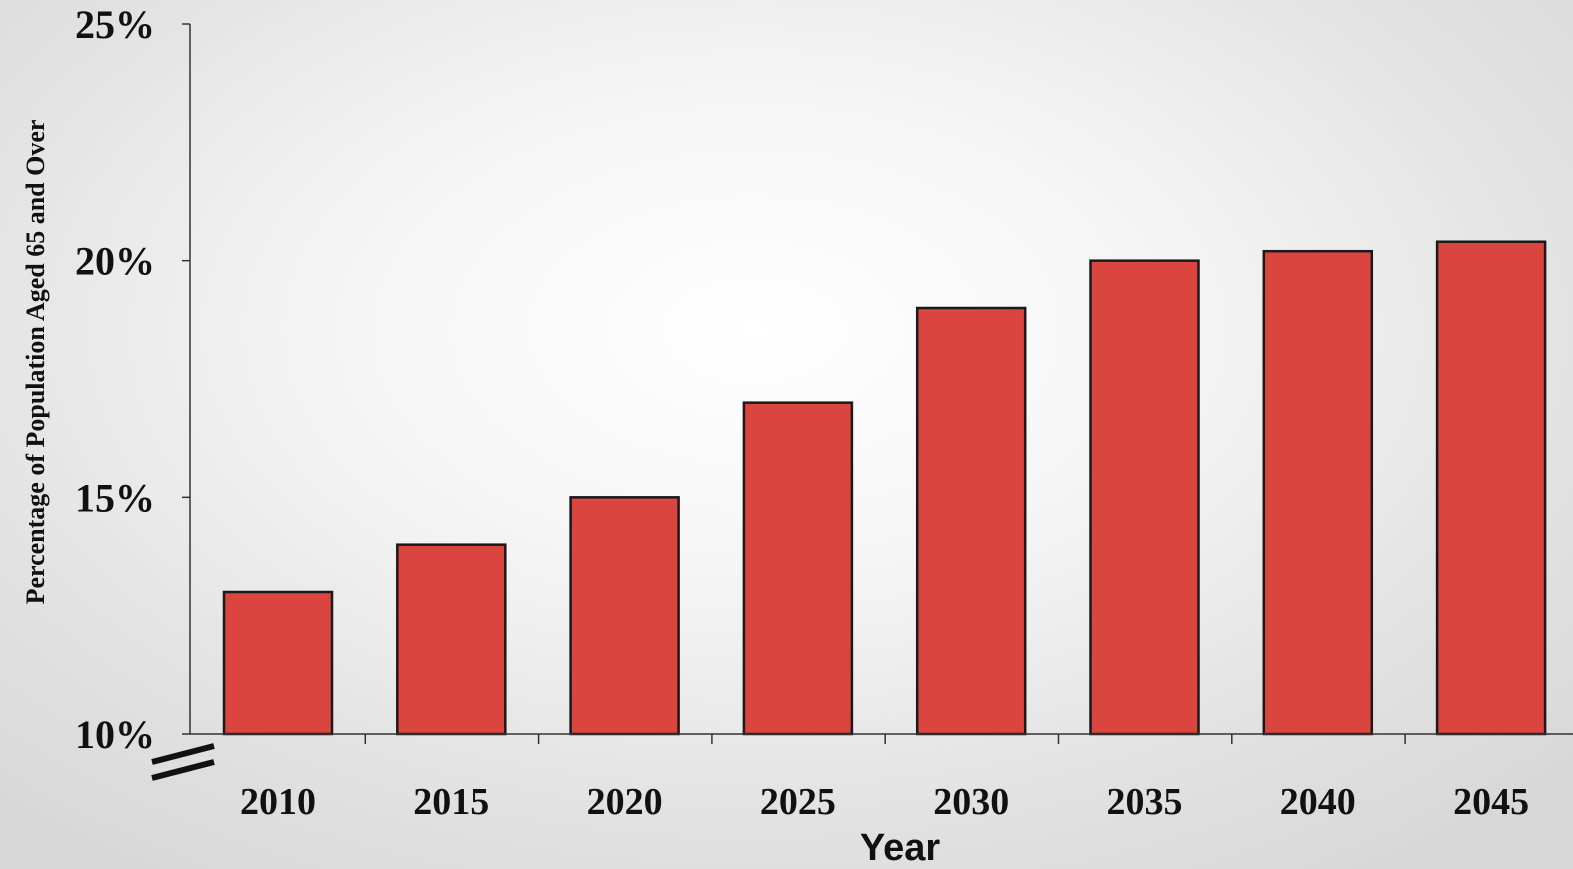 The image size is (1573, 869). I want to click on y-tick-label: 15%, so click(115, 497).